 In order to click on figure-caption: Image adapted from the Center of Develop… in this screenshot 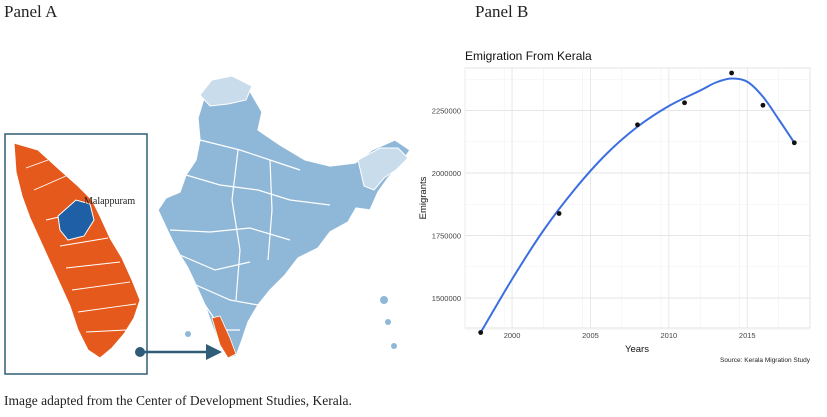, I will do `click(178, 400)`.